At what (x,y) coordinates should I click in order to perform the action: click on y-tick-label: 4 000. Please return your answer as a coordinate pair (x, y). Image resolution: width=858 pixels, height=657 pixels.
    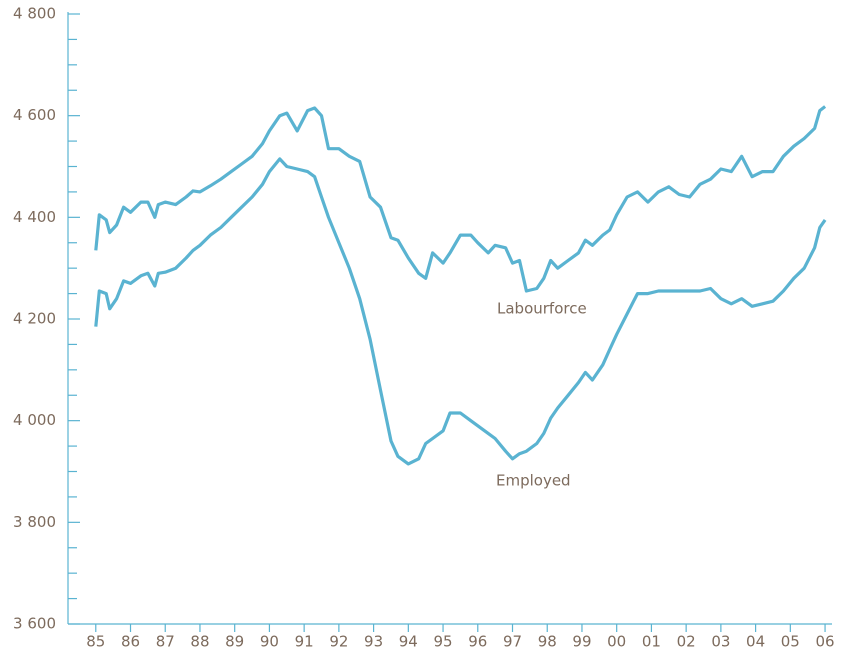
    Looking at the image, I should click on (34, 420).